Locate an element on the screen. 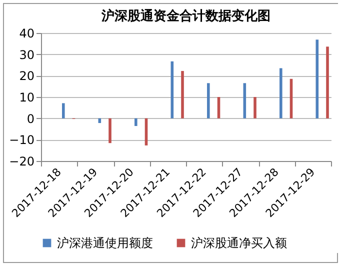  legend-label: 沪深股通净买入额 is located at coordinates (239, 243).